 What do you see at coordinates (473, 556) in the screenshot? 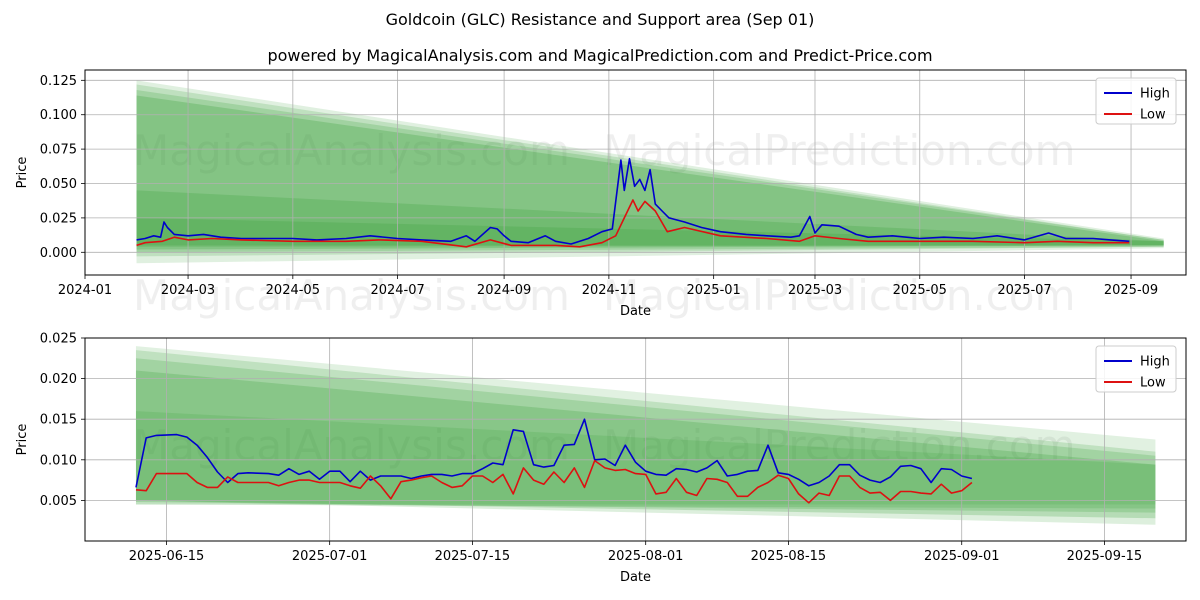
I see `x-tick-label: 2025-07-15` at bounding box center [473, 556].